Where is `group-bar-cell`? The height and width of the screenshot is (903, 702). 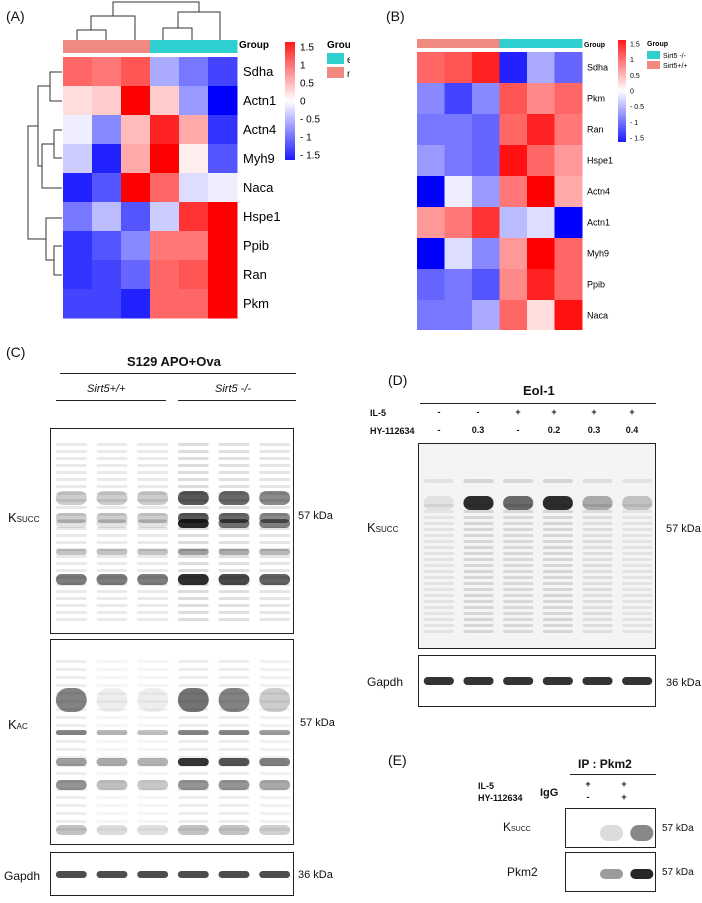
group-bar-cell is located at coordinates (458, 43).